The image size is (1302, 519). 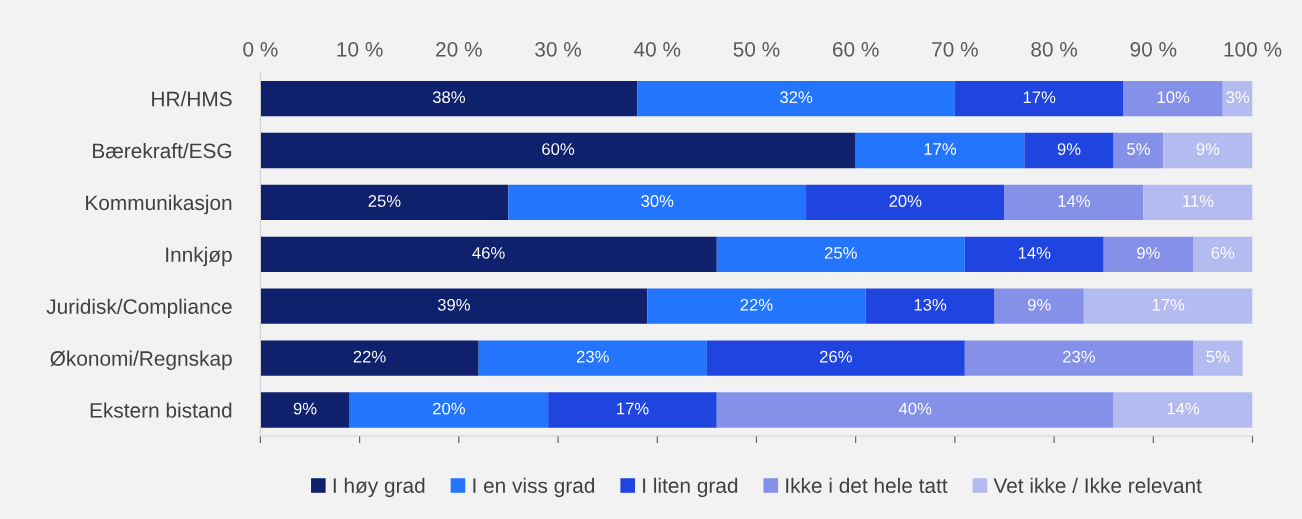 What do you see at coordinates (139, 308) in the screenshot?
I see `y-tick-label: Juridisk/Compliance` at bounding box center [139, 308].